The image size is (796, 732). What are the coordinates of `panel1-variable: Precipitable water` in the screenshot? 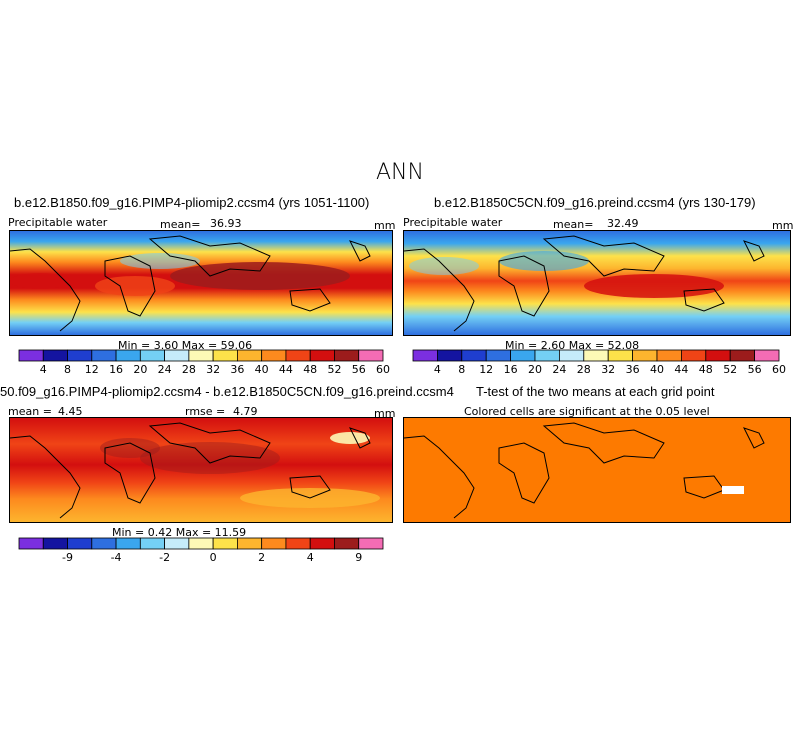 It's located at (58, 222).